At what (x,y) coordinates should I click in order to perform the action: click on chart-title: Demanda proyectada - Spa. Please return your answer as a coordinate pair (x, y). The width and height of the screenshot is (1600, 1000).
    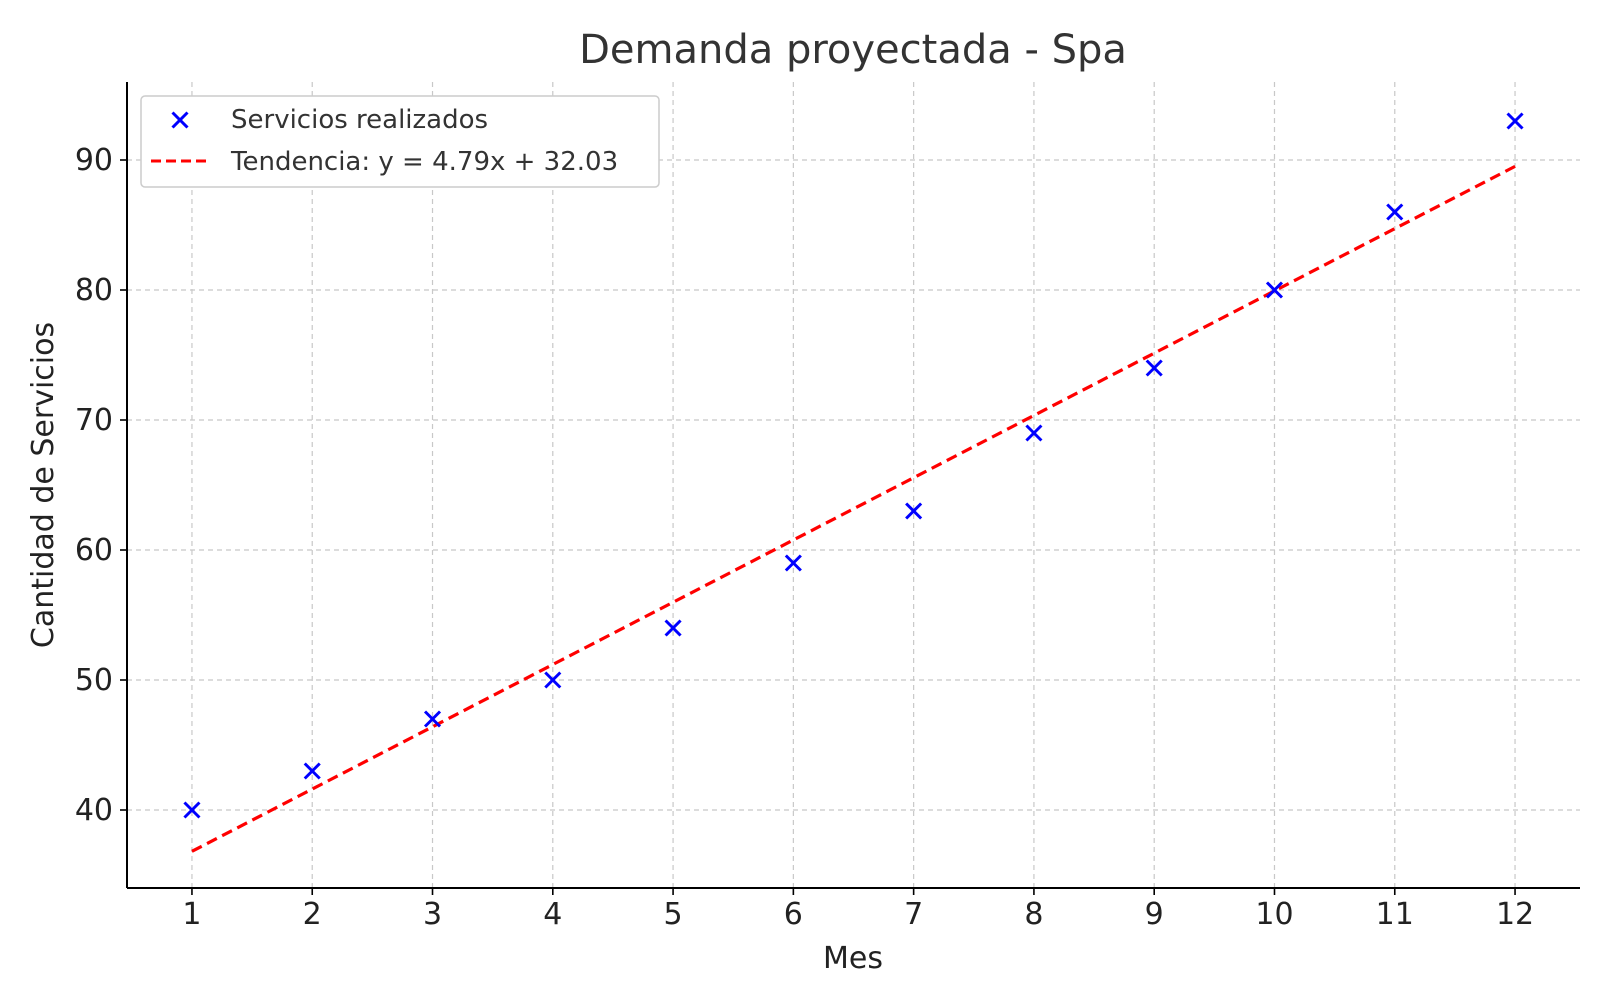
    Looking at the image, I should click on (853, 50).